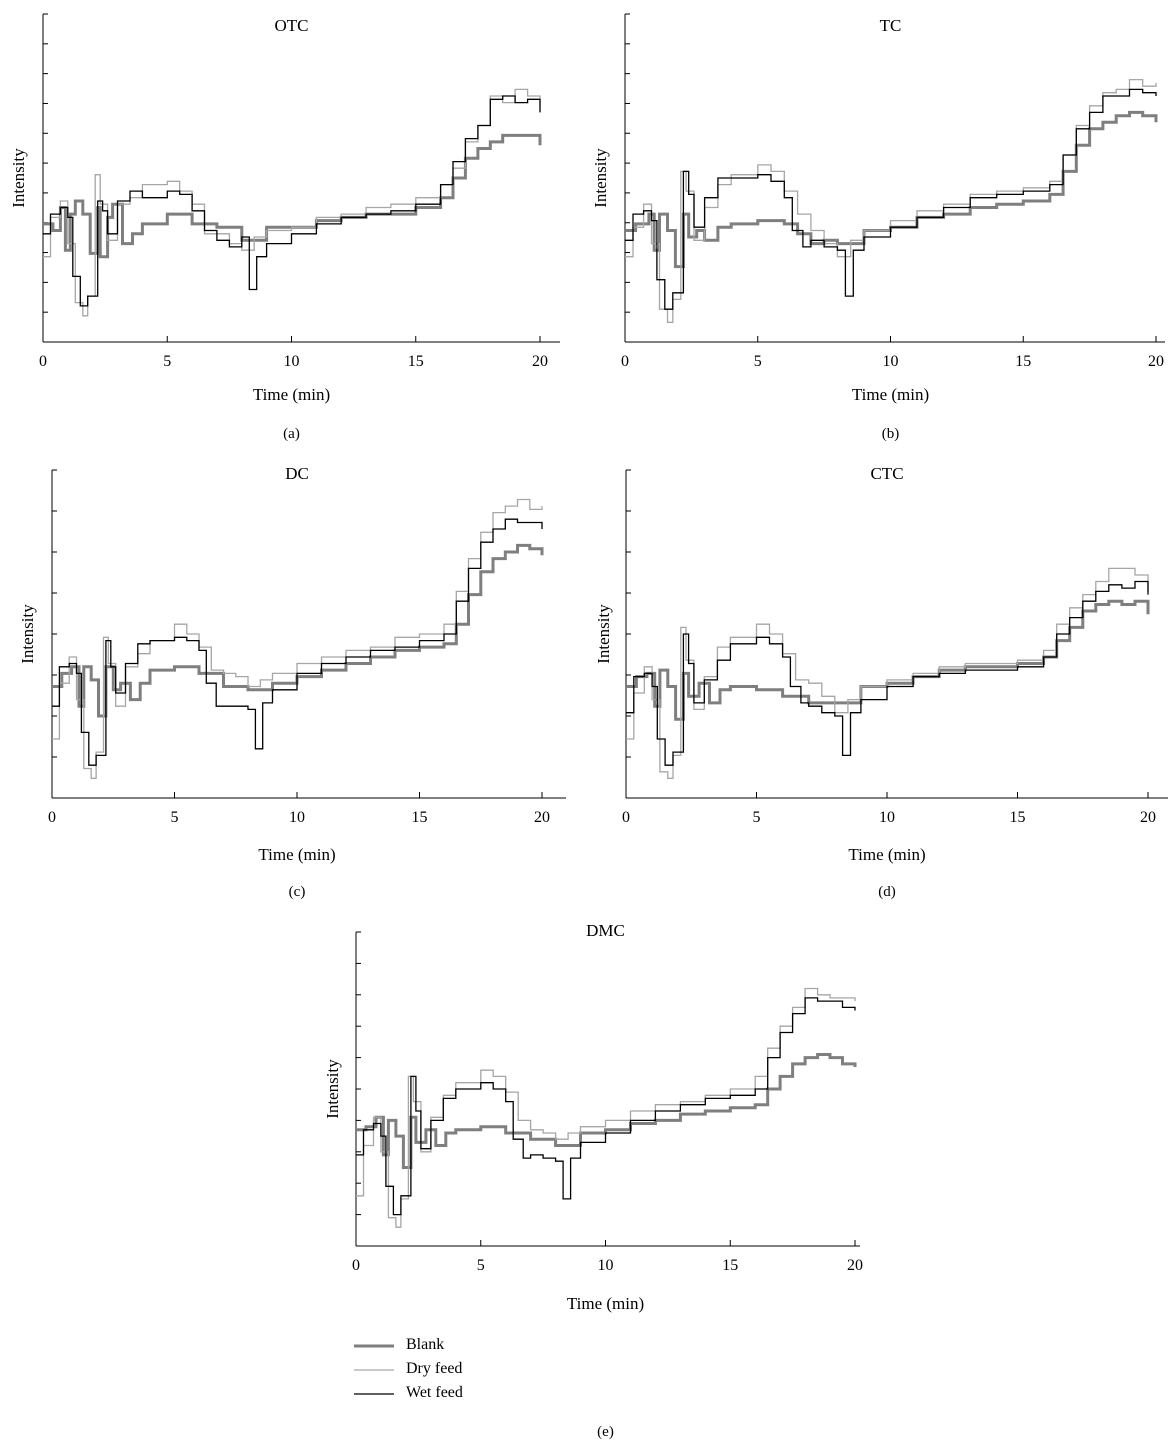  I want to click on panel-ctc: 0 5 10 15 20 CTC Time (min) Intensity (d), so click(881, 682).